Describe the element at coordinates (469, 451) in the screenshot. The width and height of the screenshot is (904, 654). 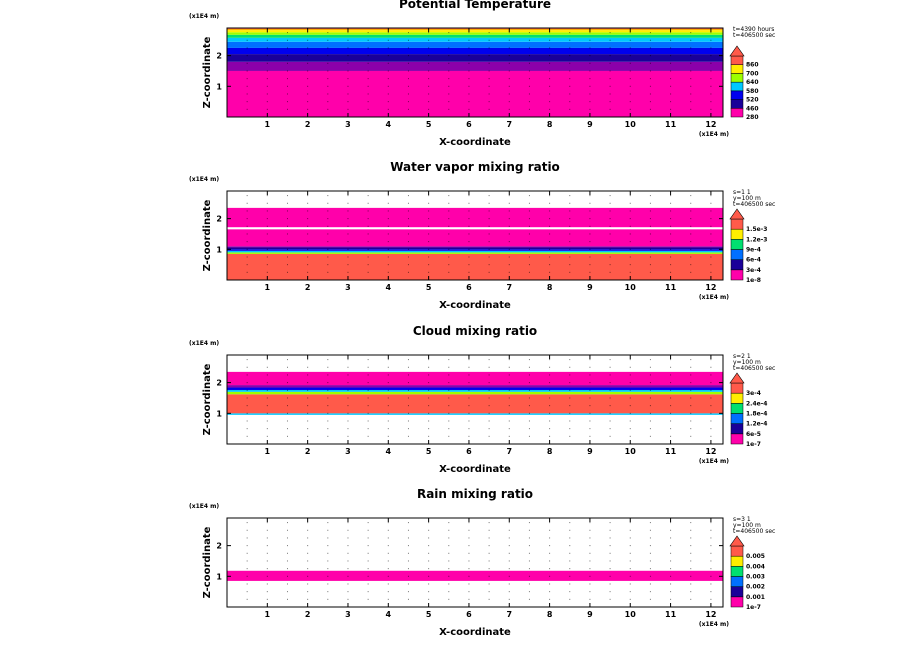
I see `x-tick-label: 6` at that location.